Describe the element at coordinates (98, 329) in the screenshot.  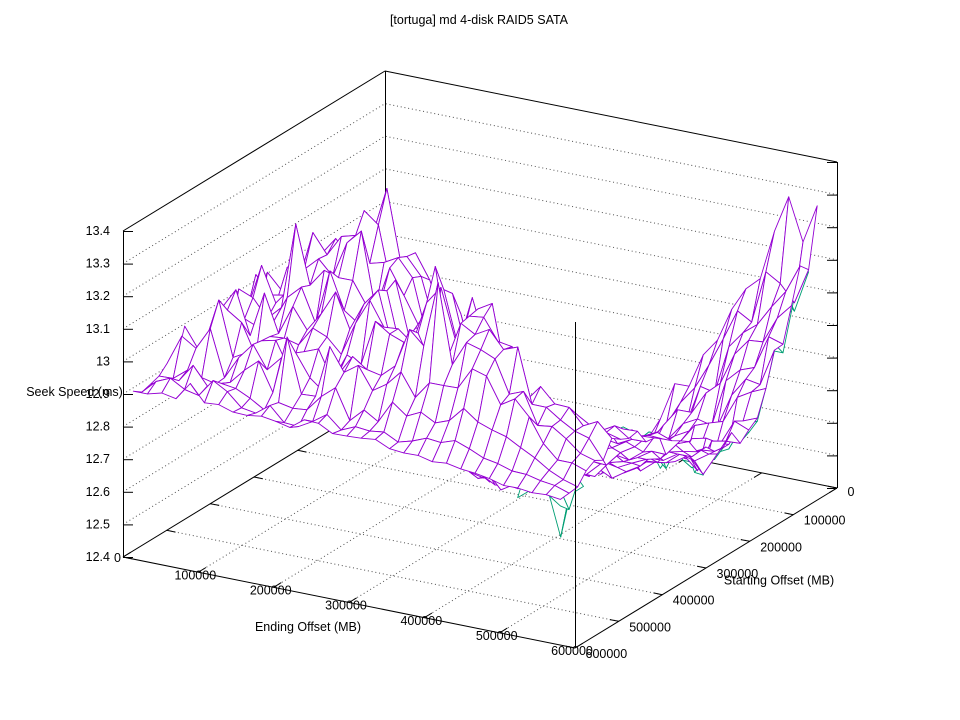
I see `svg-text: 13.1` at that location.